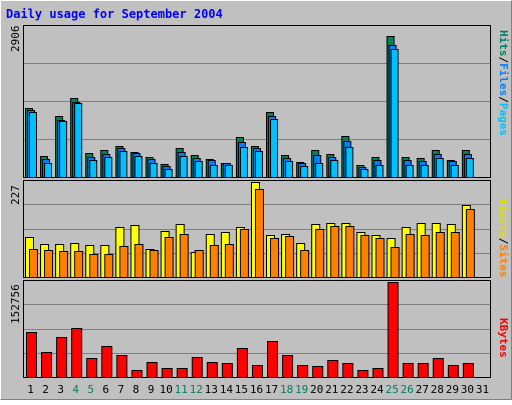  What do you see at coordinates (391, 389) in the screenshot?
I see `day-label-25: 25` at bounding box center [391, 389].